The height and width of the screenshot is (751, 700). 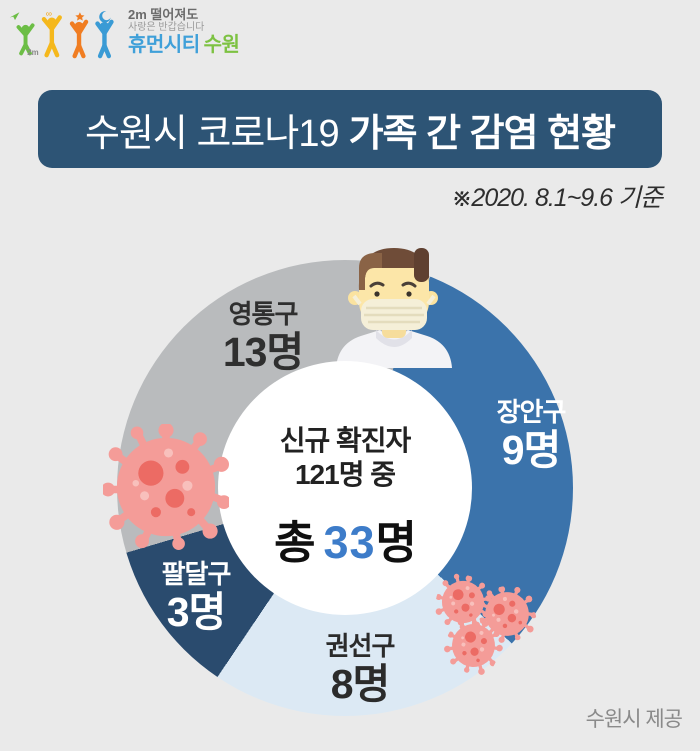 I want to click on logo-slogan-line2: 사랑은 반갑습니다, so click(x=166, y=27).